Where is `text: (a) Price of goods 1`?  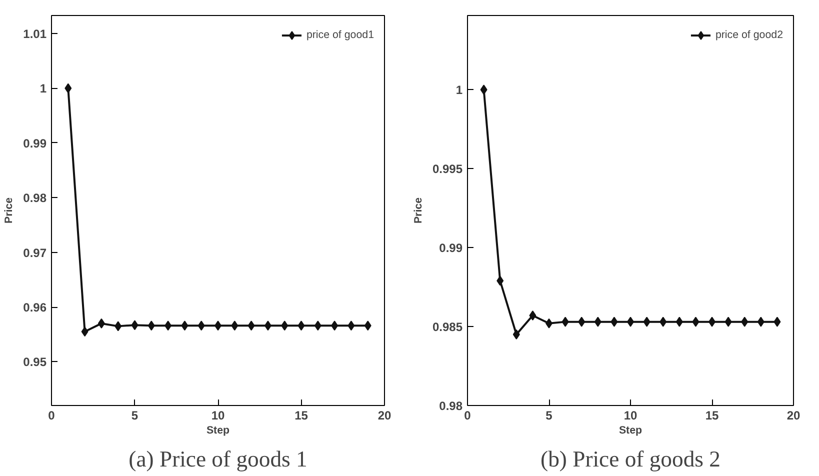 text: (a) Price of goods 1 is located at coordinates (218, 459).